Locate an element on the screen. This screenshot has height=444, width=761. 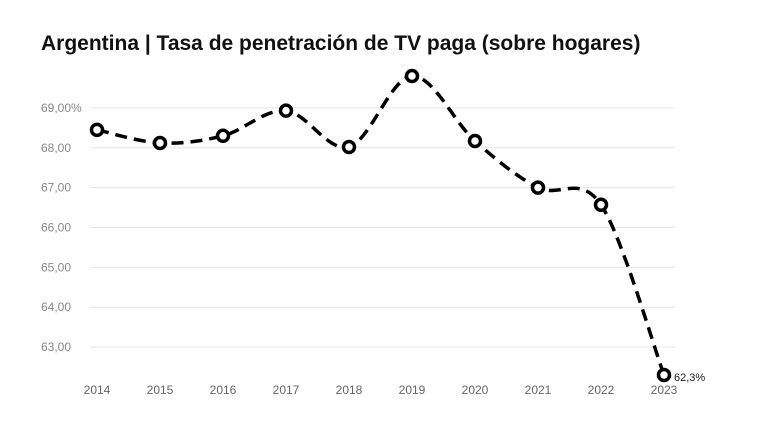
x-tick-label: 2019 is located at coordinates (412, 390).